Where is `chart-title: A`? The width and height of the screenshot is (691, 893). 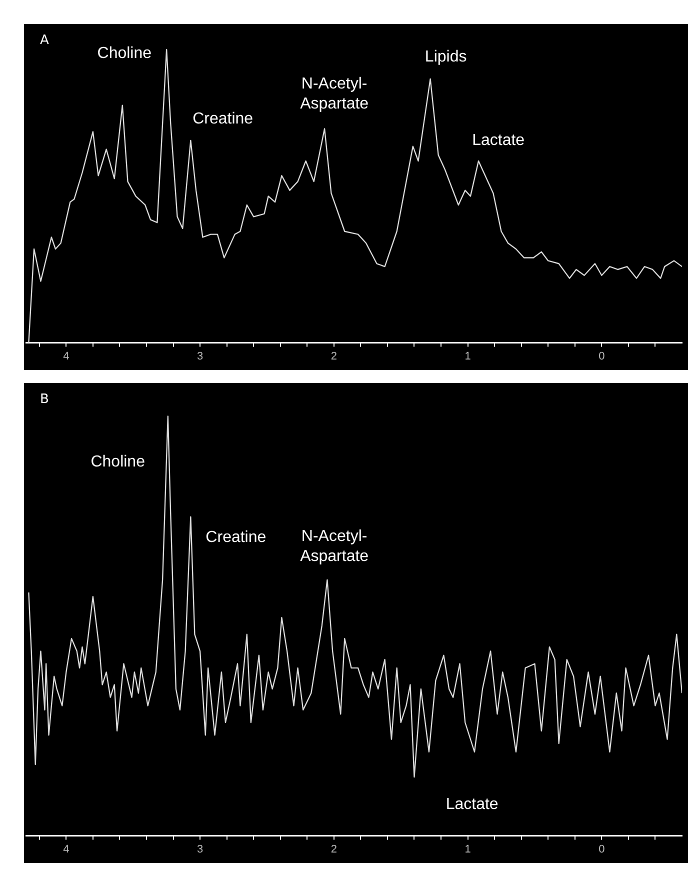
chart-title: A is located at coordinates (44, 40).